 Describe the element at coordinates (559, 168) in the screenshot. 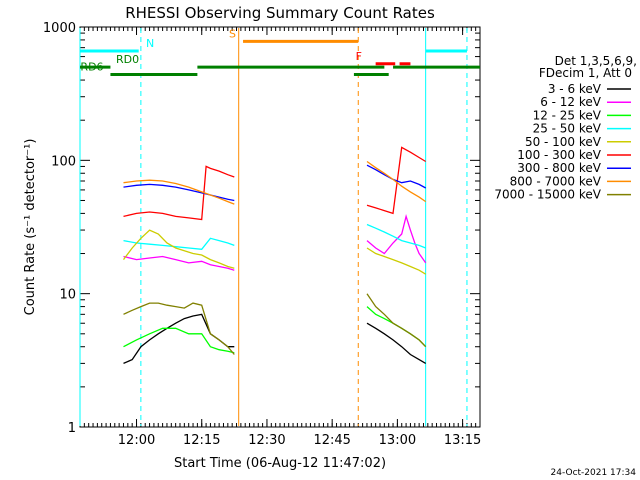

I see `legend-label: 300 - 800 keV` at that location.